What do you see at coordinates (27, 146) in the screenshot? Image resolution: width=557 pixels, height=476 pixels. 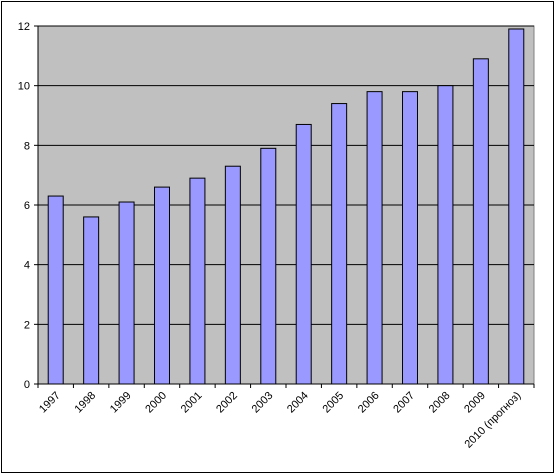 I see `y-tick-label: 8` at bounding box center [27, 146].